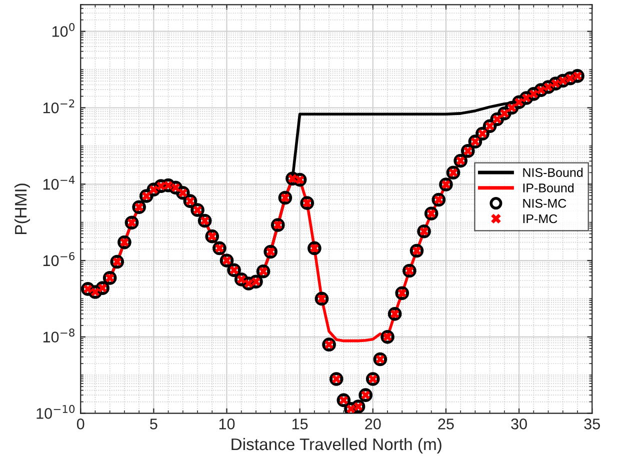  What do you see at coordinates (519, 424) in the screenshot?
I see `x-tick-label: 30` at bounding box center [519, 424].